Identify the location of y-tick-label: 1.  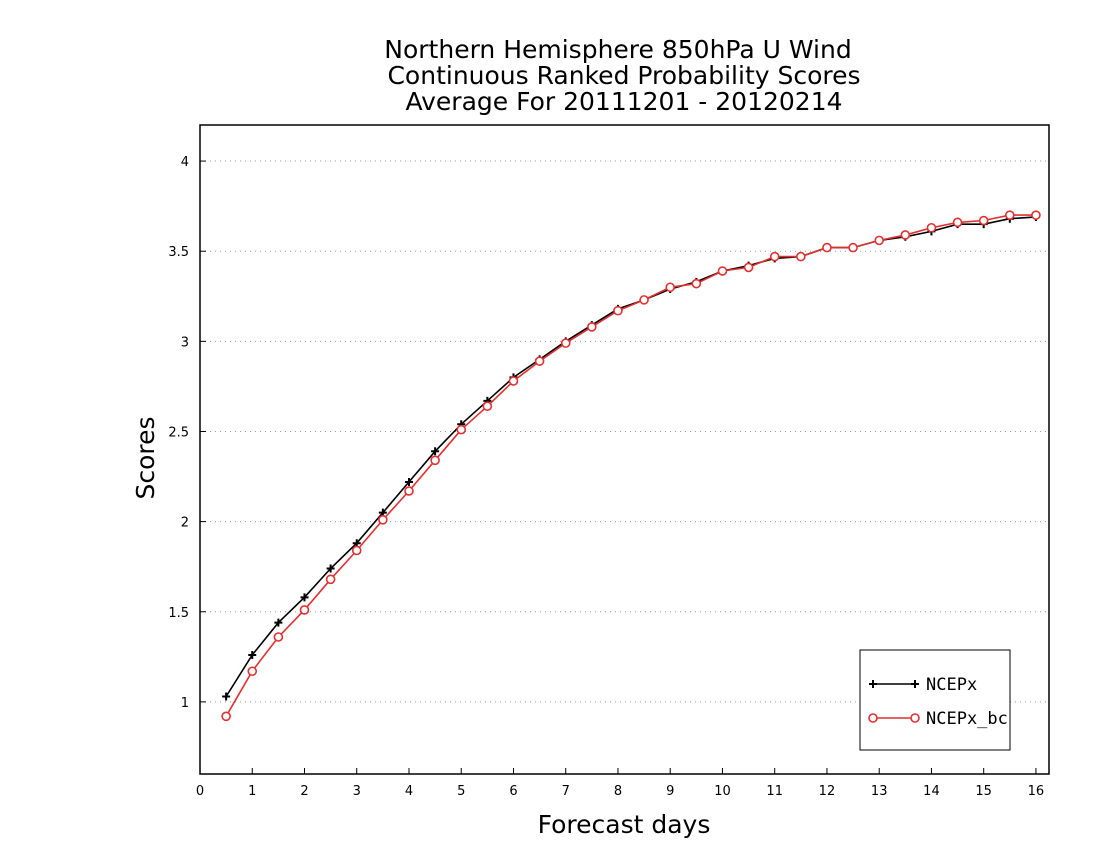
(185, 703).